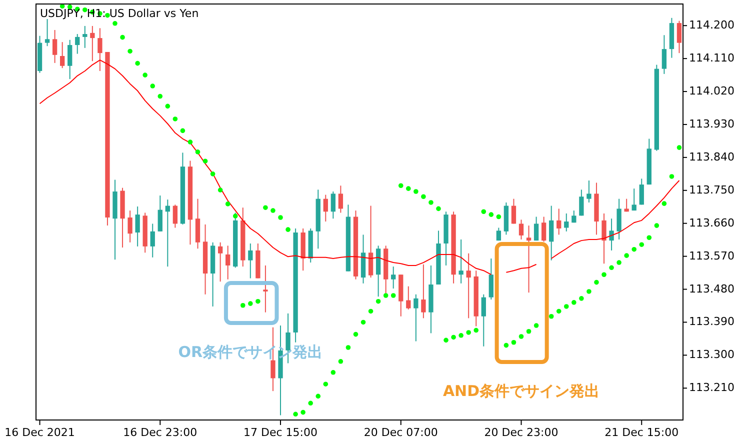 This screenshot has height=445, width=754. What do you see at coordinates (711, 157) in the screenshot?
I see `y-tick-label: 113.840` at bounding box center [711, 157].